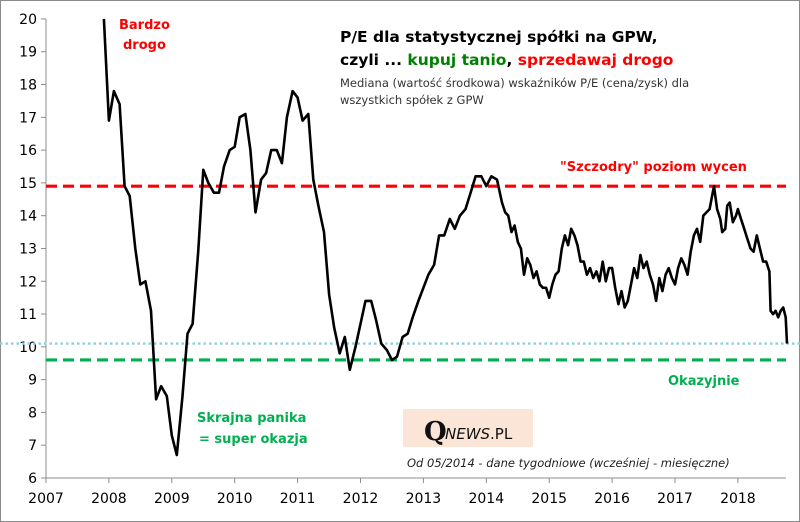 This screenshot has height=522, width=800. What do you see at coordinates (704, 381) in the screenshot?
I see `label-okazyjnie: Okazyjnie` at bounding box center [704, 381].